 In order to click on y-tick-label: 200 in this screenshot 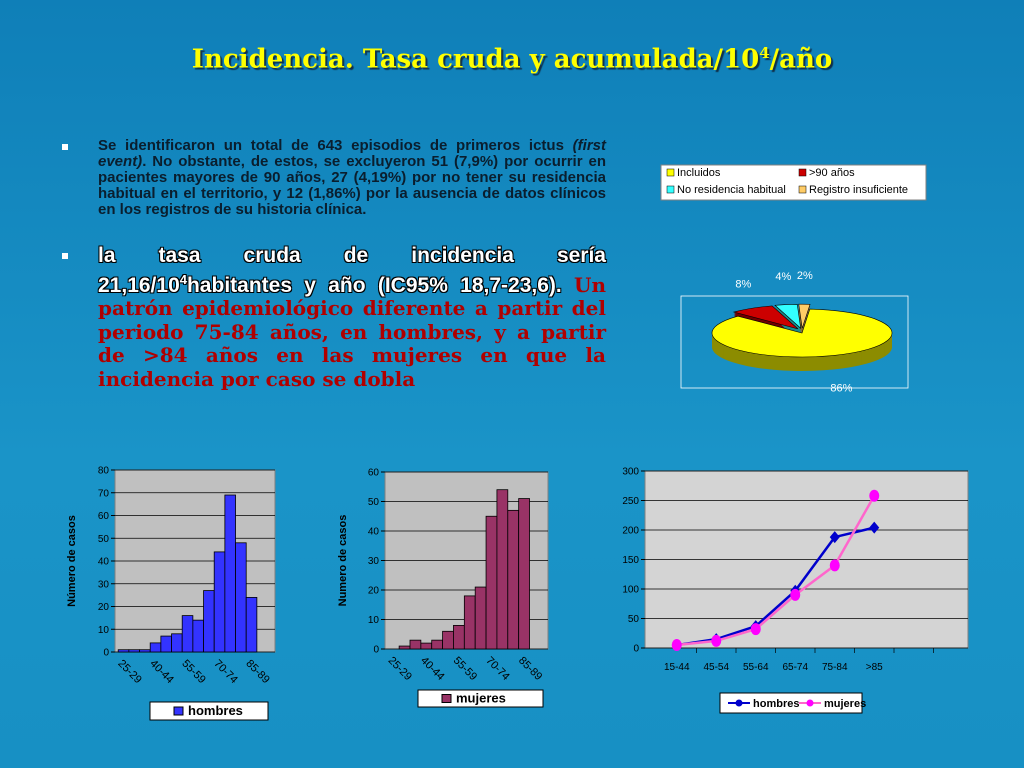, I will do `click(630, 531)`.